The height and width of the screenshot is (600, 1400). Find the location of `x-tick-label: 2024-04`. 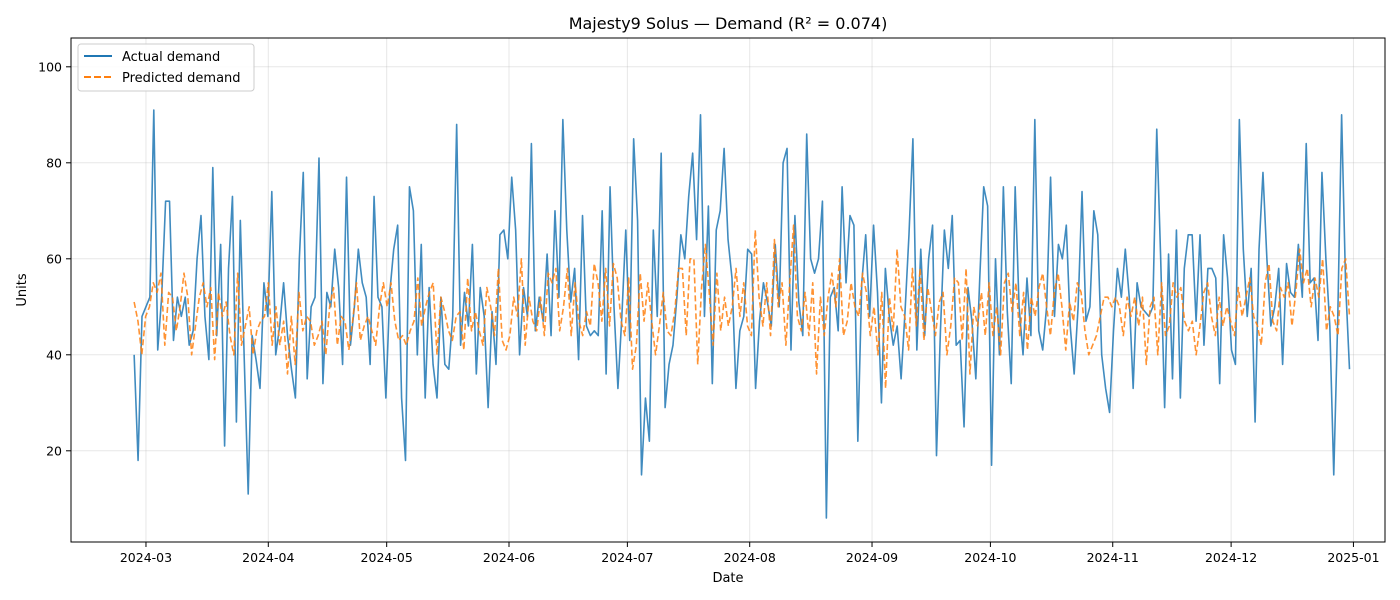

x-tick-label: 2024-04 is located at coordinates (268, 557).